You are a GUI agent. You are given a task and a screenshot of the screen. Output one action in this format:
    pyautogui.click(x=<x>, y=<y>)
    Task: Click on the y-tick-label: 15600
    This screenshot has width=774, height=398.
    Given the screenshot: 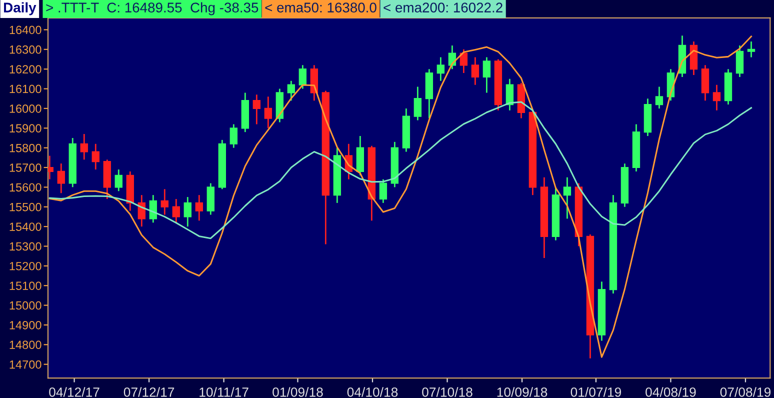 What is the action you would take?
    pyautogui.click(x=26, y=187)
    